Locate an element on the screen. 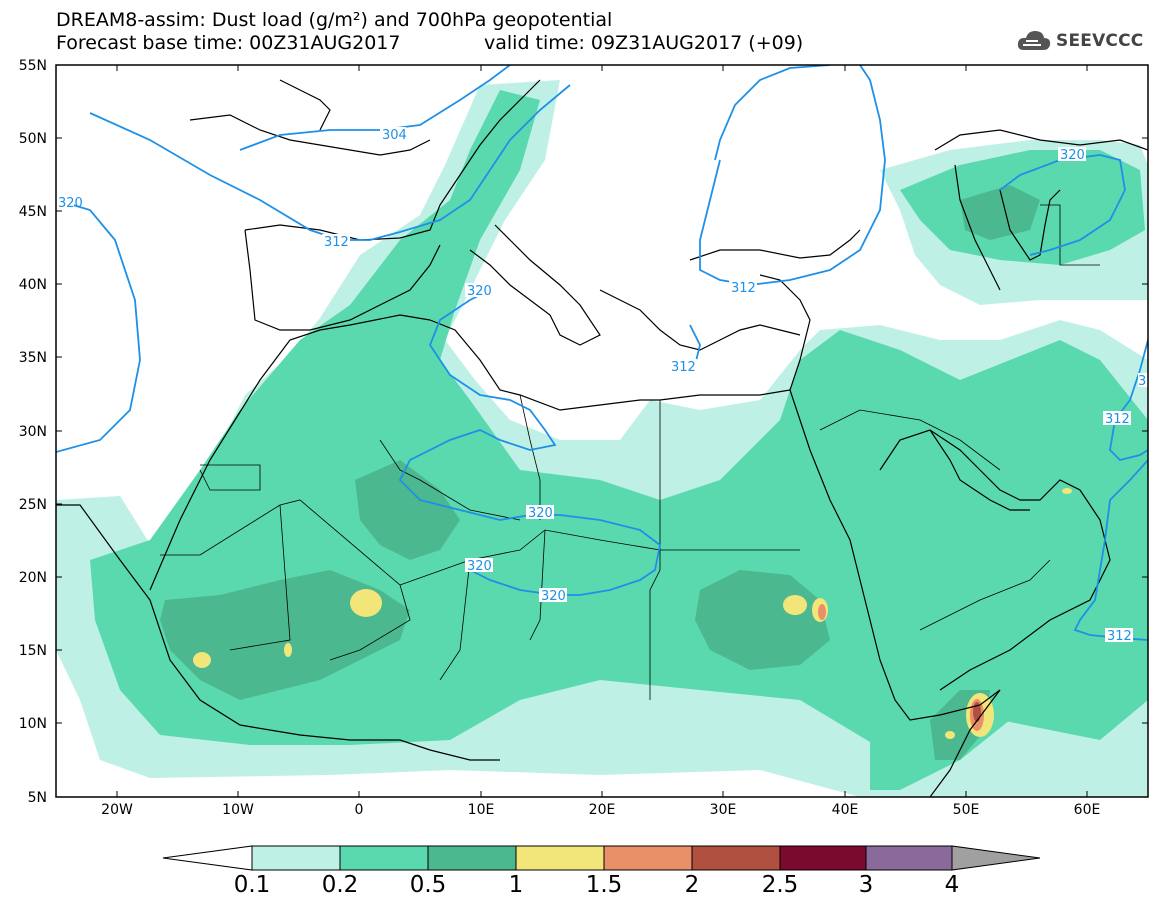  colorbar-label: 1.5 is located at coordinates (604, 885).